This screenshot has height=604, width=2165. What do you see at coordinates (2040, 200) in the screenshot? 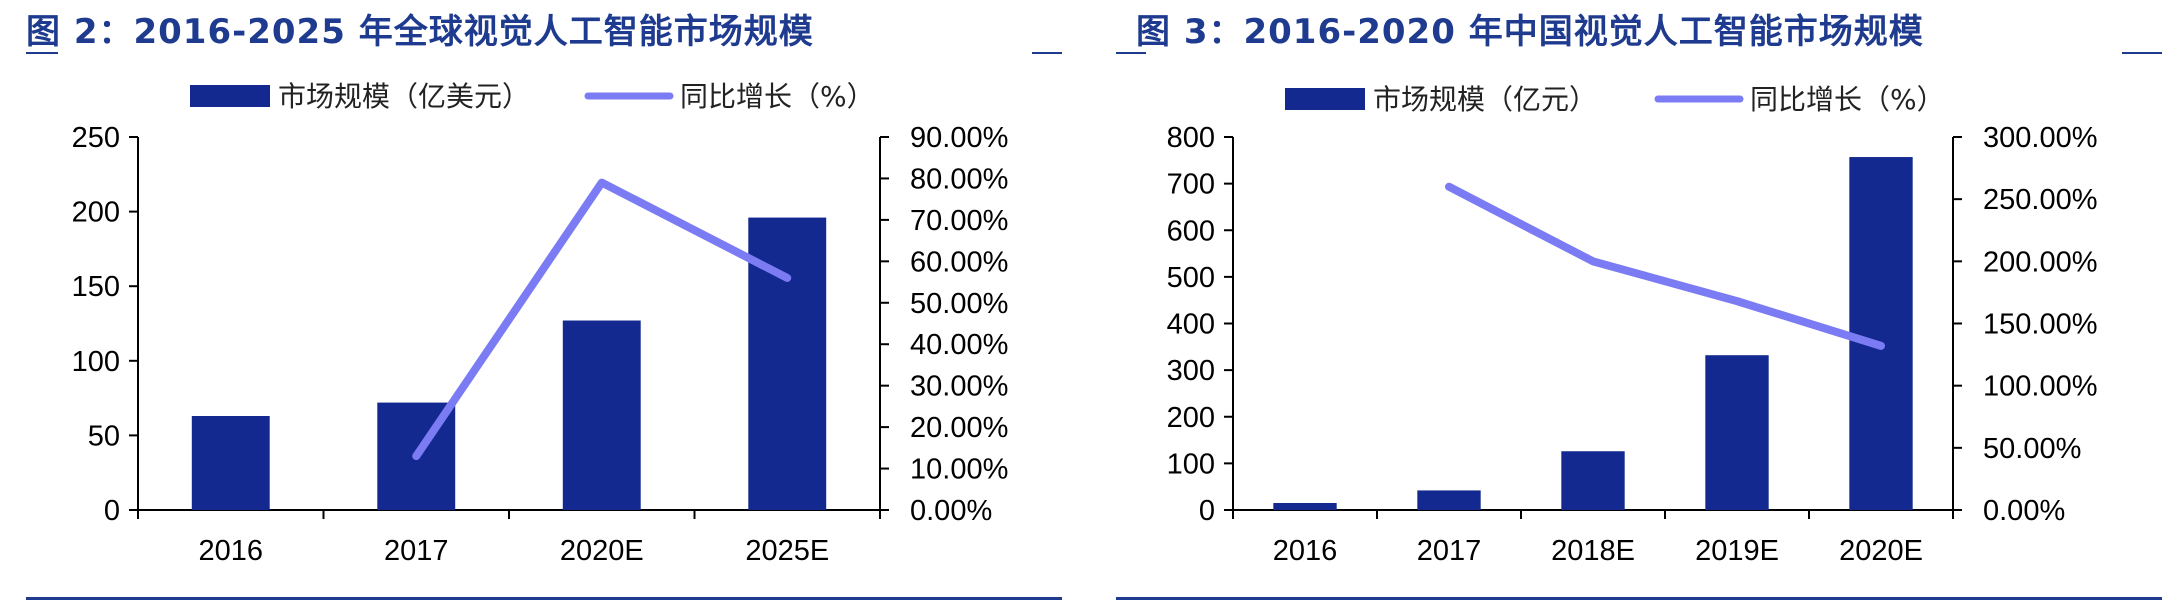
I see `y-right-tick-label: 250.00%` at bounding box center [2040, 200].